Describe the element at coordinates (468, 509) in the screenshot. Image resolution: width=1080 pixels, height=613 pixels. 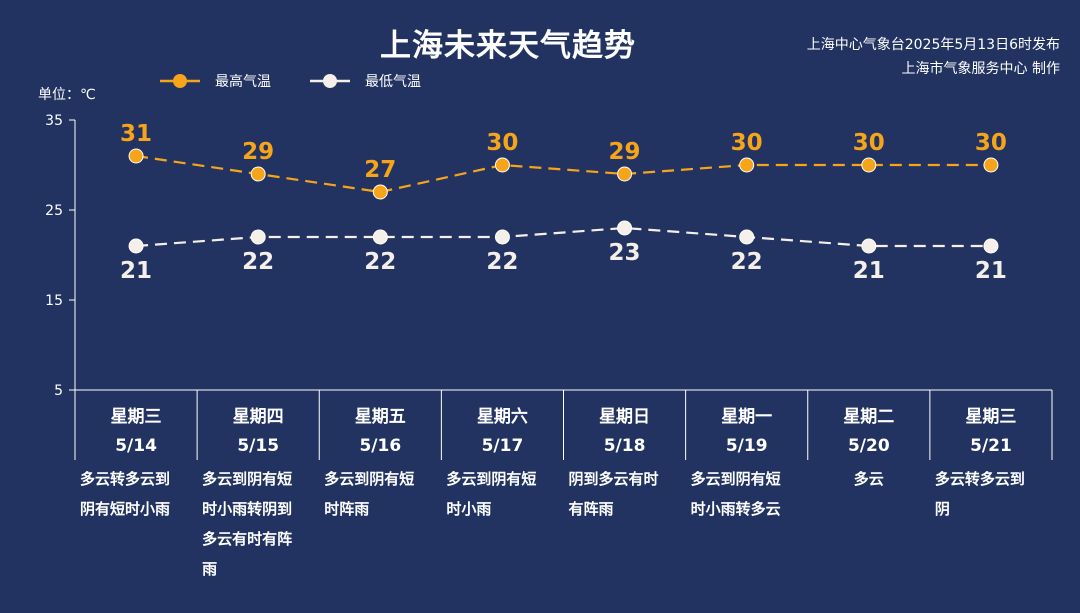
I see `day-weather-text: 时小雨` at that location.